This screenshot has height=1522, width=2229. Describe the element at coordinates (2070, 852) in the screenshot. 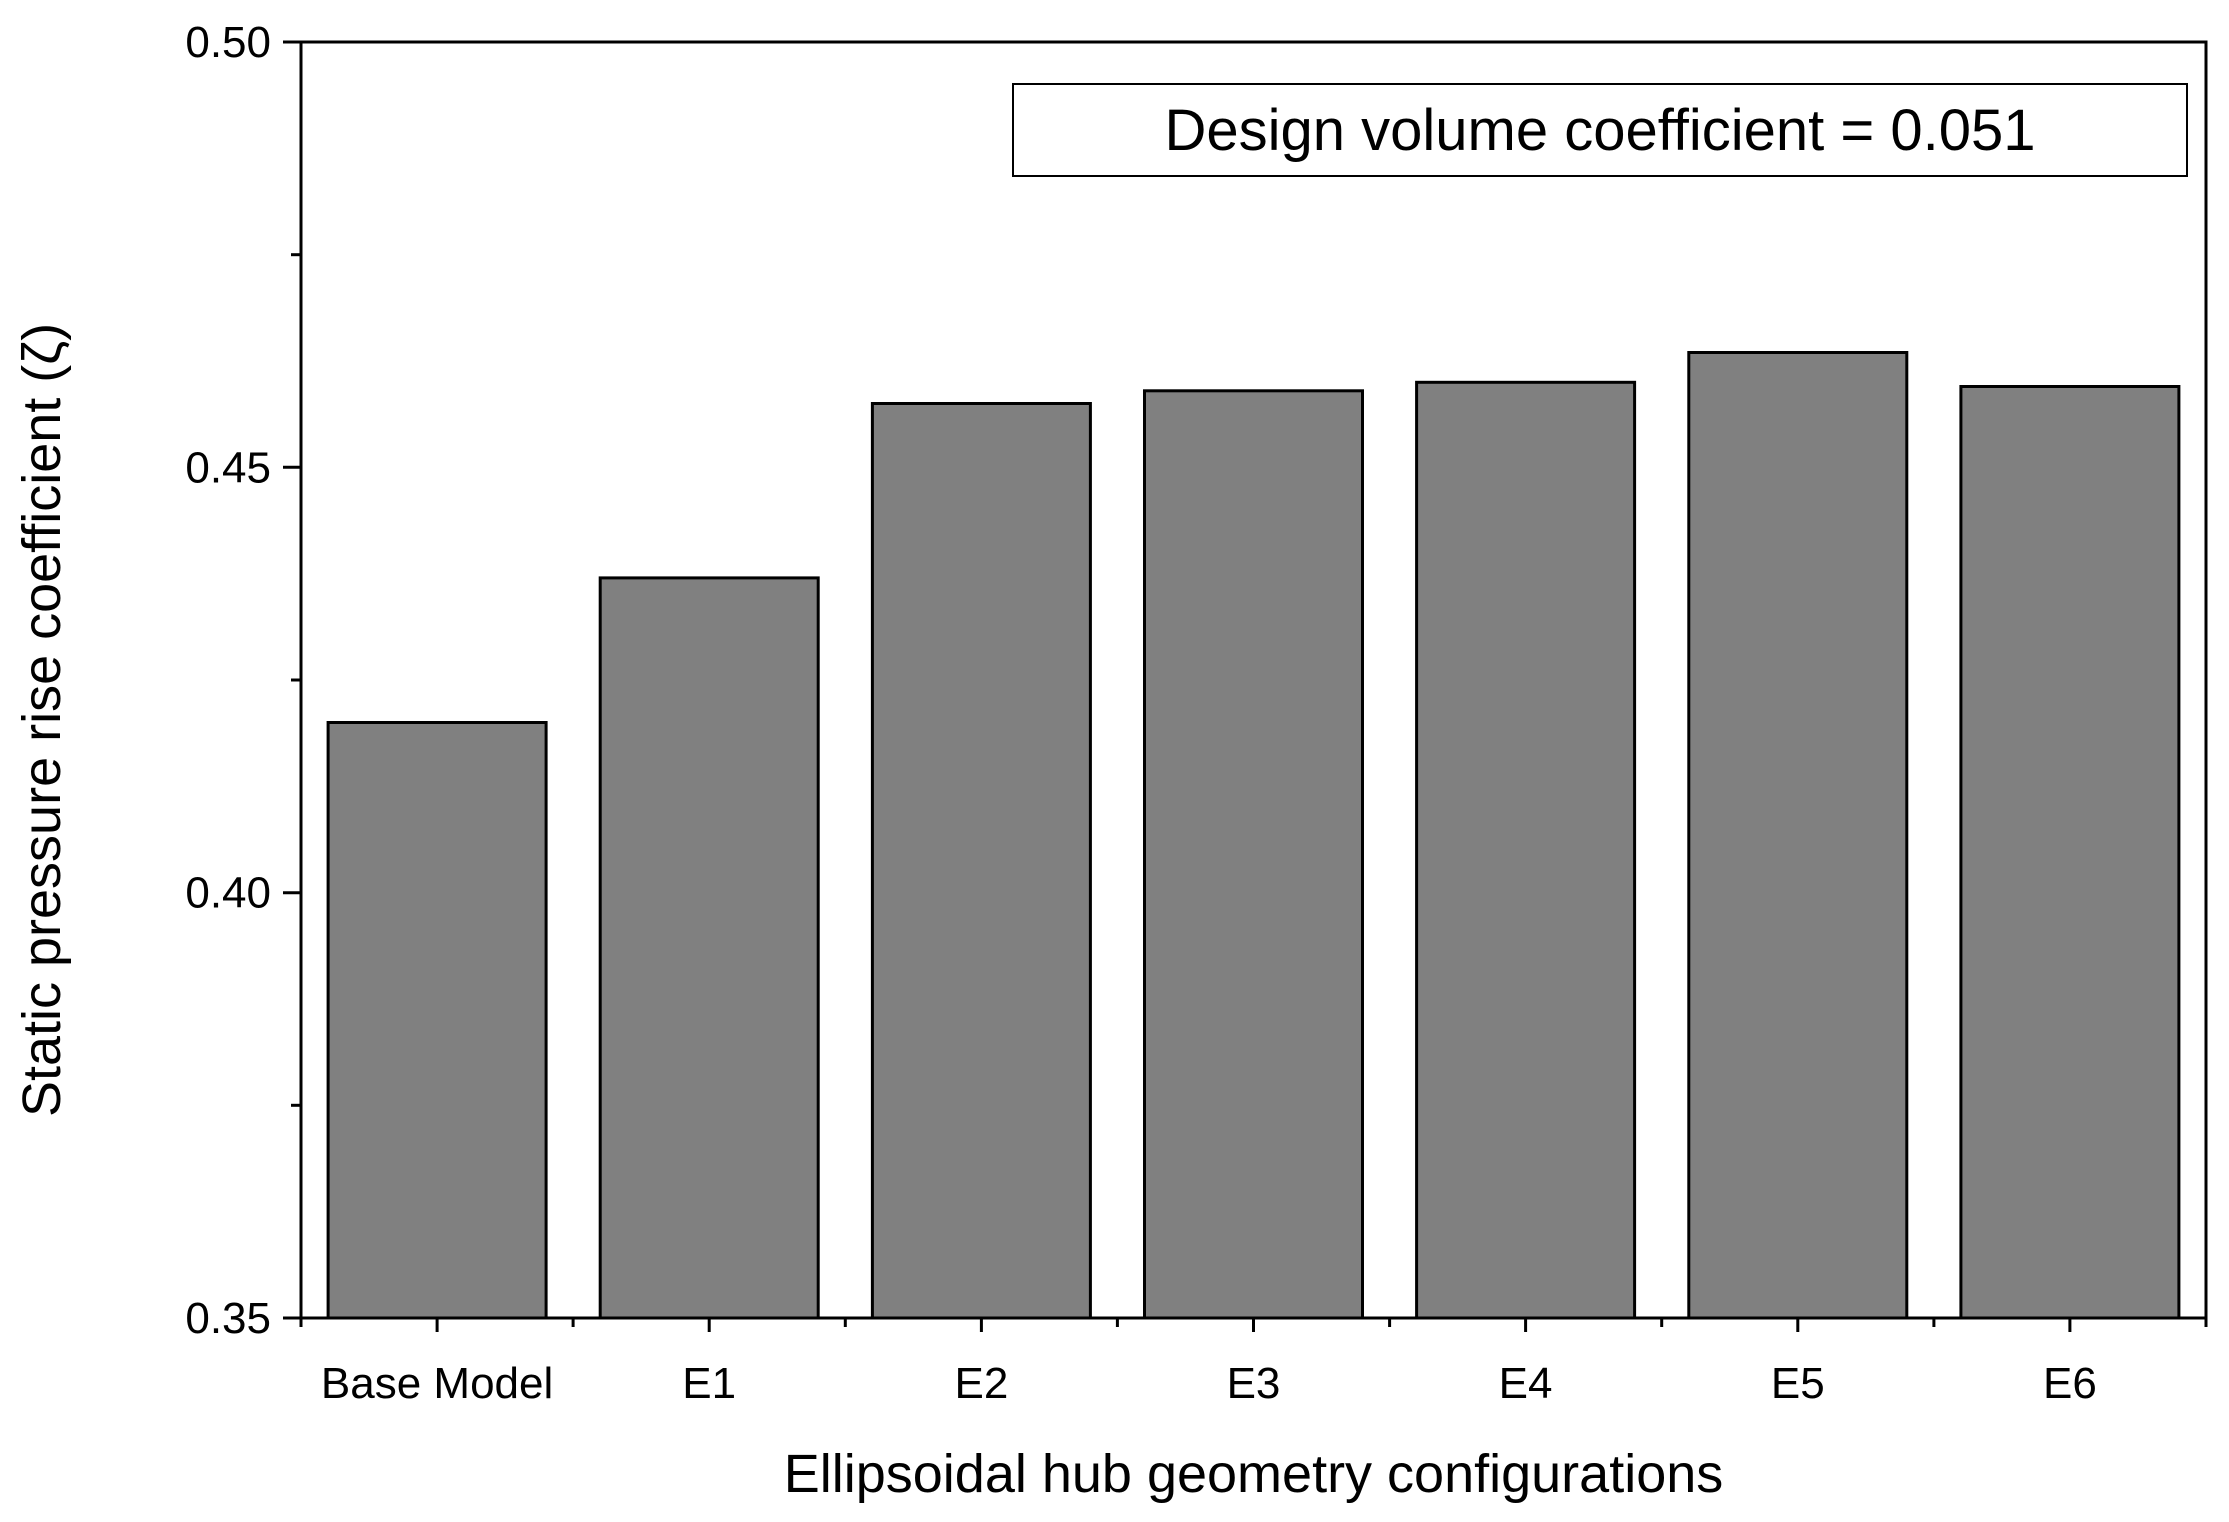

I see `bar-e6` at that location.